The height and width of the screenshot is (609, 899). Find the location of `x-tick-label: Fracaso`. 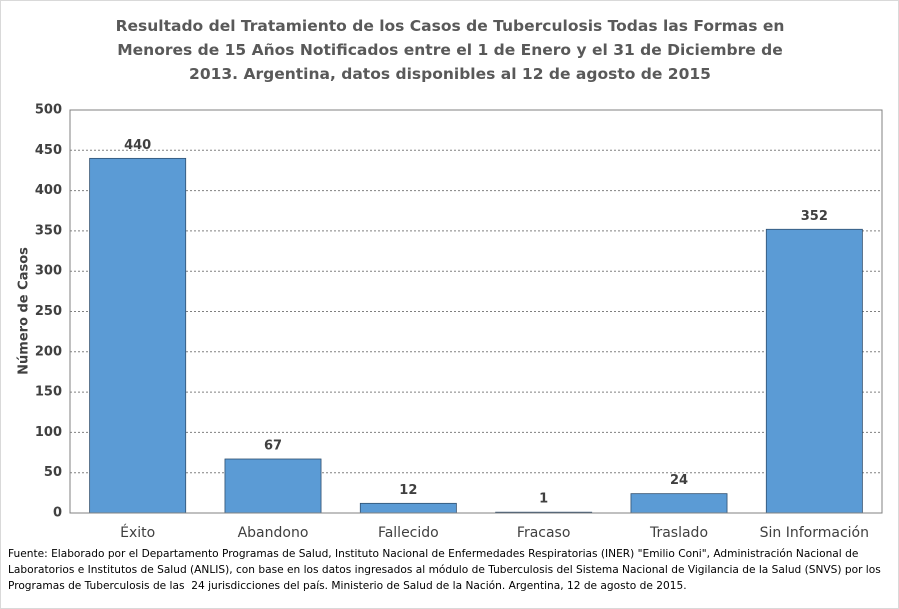

x-tick-label: Fracaso is located at coordinates (544, 532).